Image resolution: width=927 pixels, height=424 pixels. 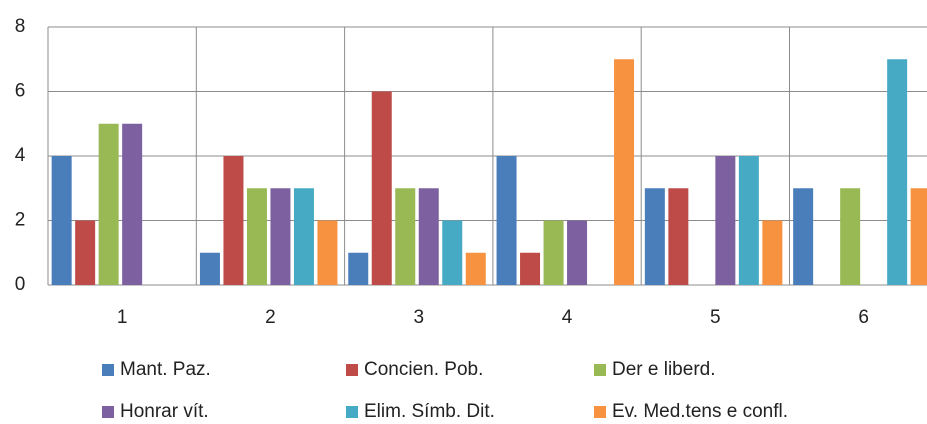 What do you see at coordinates (418, 317) in the screenshot?
I see `x-tick-label: 3` at bounding box center [418, 317].